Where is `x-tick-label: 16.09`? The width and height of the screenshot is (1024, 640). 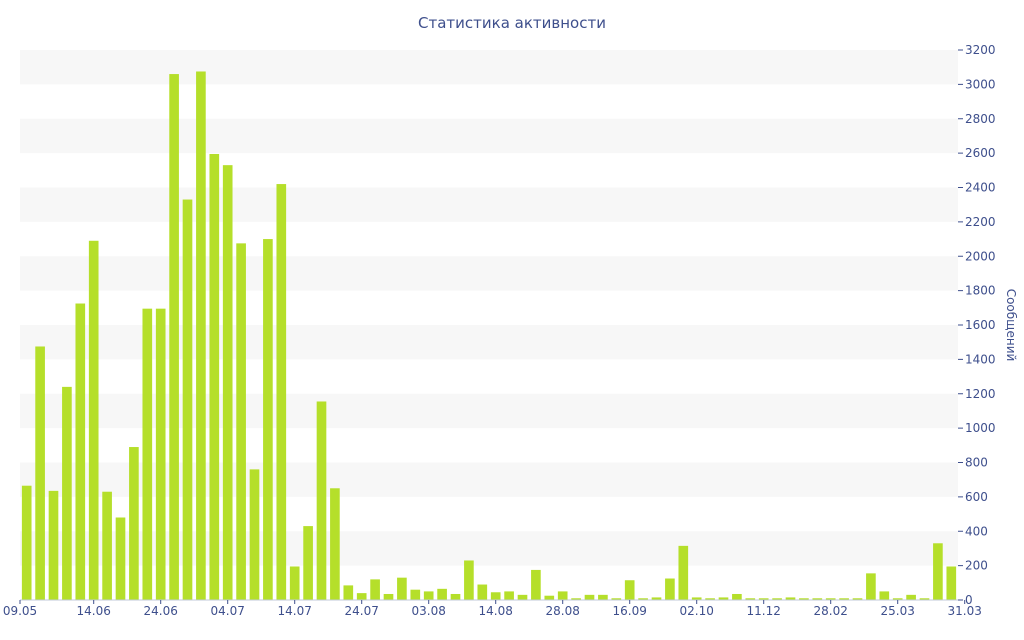
x-tick-label: 16.09 is located at coordinates (630, 611).